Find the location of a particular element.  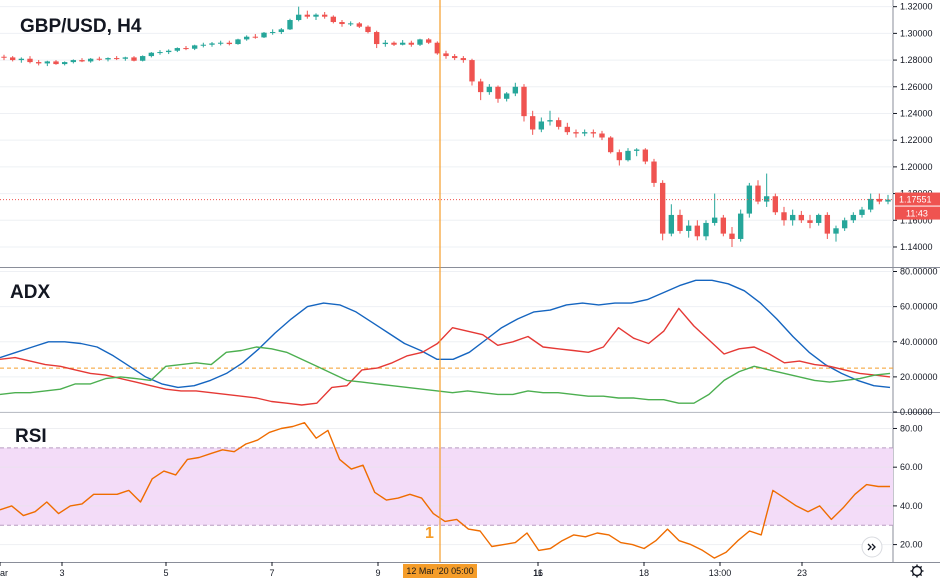

y-tick-label: 20.00 is located at coordinates (911, 545).